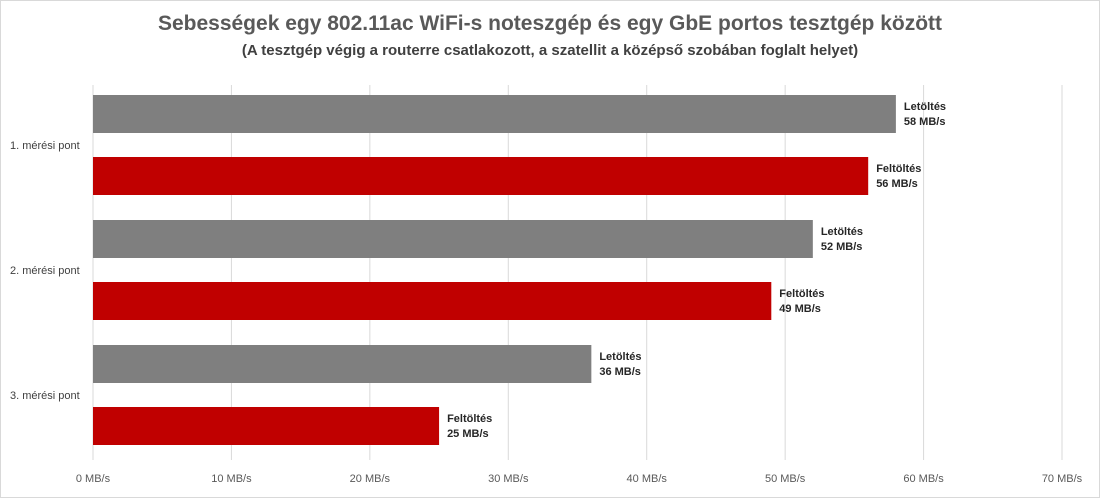 The image size is (1100, 498). Describe the element at coordinates (647, 479) in the screenshot. I see `x-tick-label-40: 40 MB/s` at that location.